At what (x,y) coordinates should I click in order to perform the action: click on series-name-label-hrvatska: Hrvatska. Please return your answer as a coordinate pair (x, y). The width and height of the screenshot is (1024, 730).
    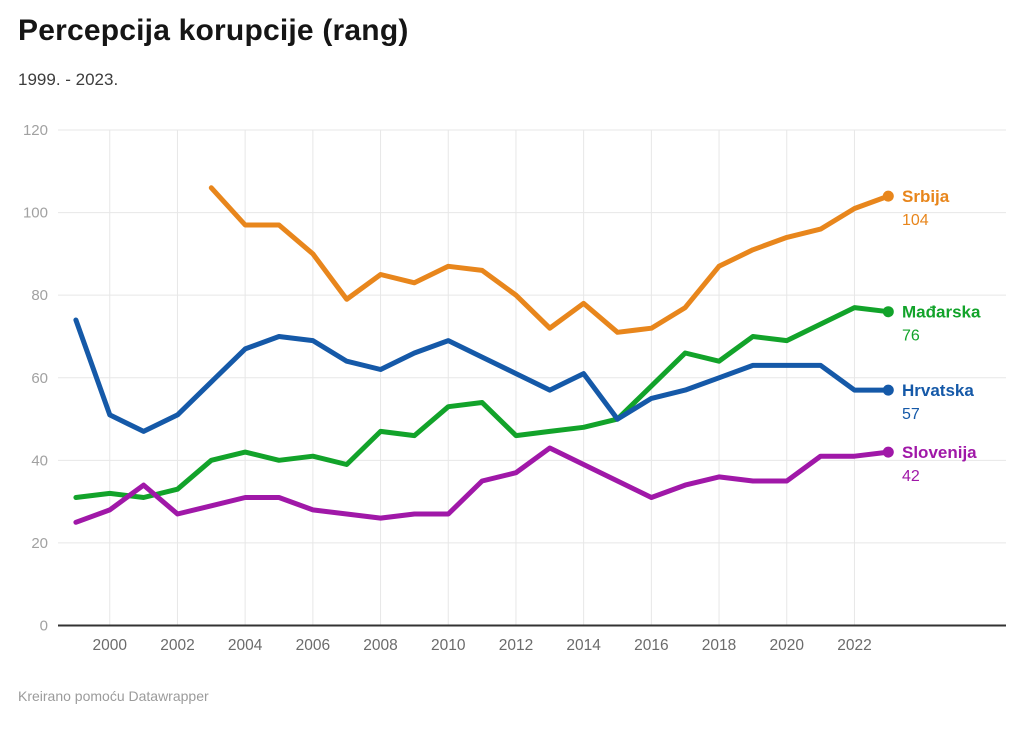
    Looking at the image, I should click on (938, 390).